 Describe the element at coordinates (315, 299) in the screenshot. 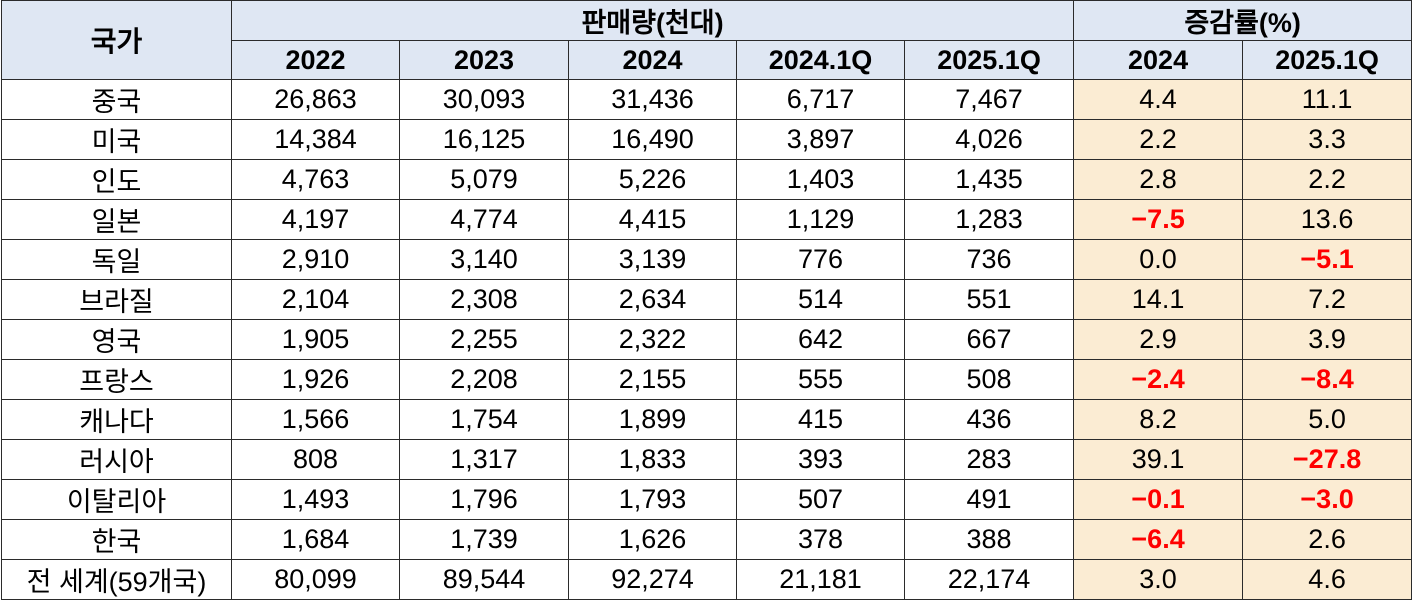

I see `sales-cell: 2,104` at that location.